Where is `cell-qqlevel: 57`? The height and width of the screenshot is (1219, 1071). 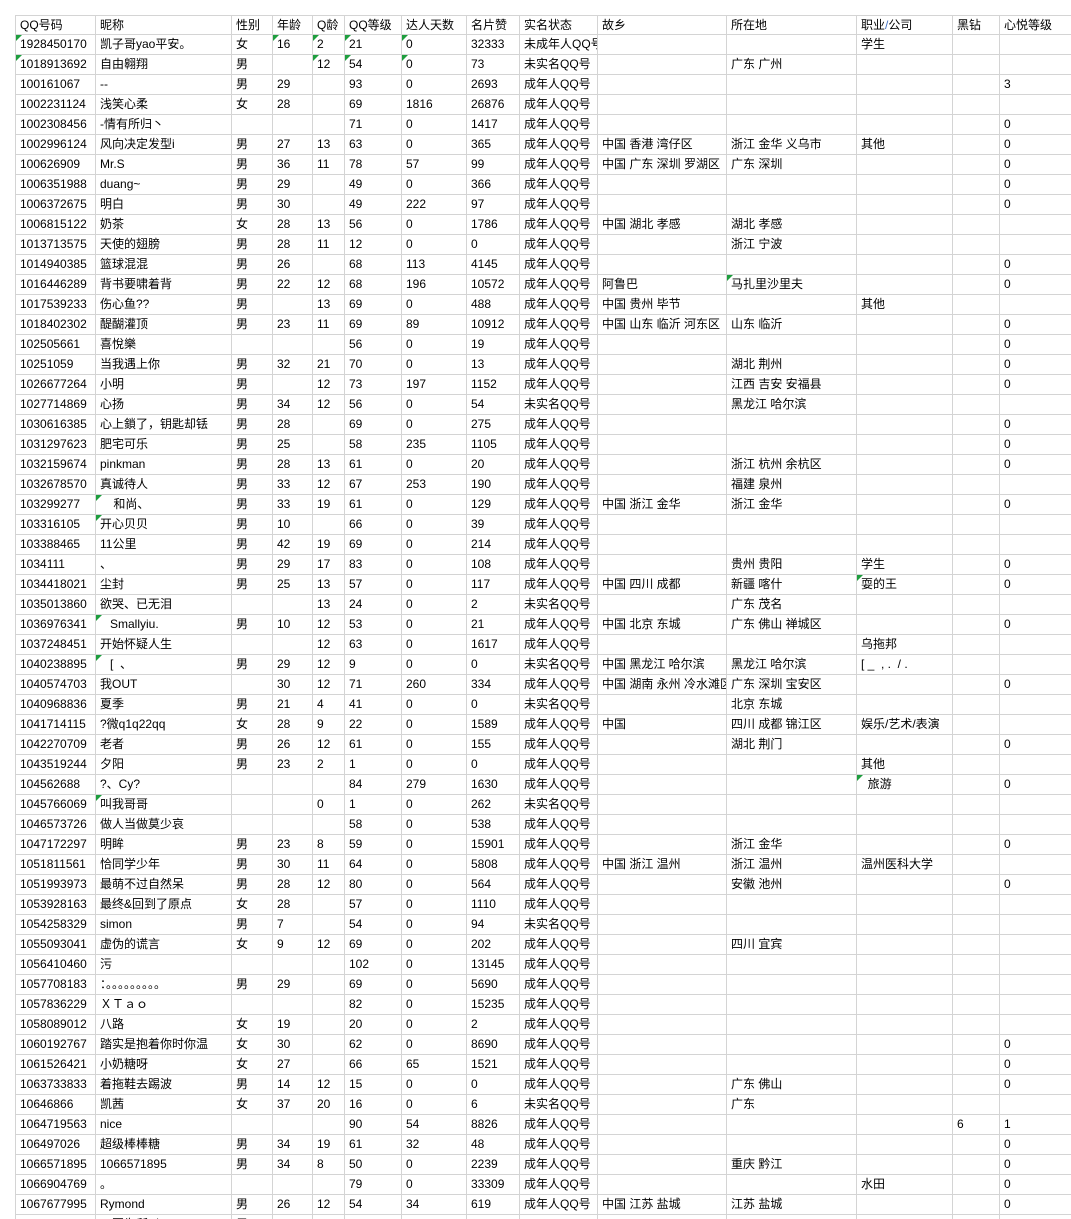
cell-qqlevel: 57 is located at coordinates (373, 905).